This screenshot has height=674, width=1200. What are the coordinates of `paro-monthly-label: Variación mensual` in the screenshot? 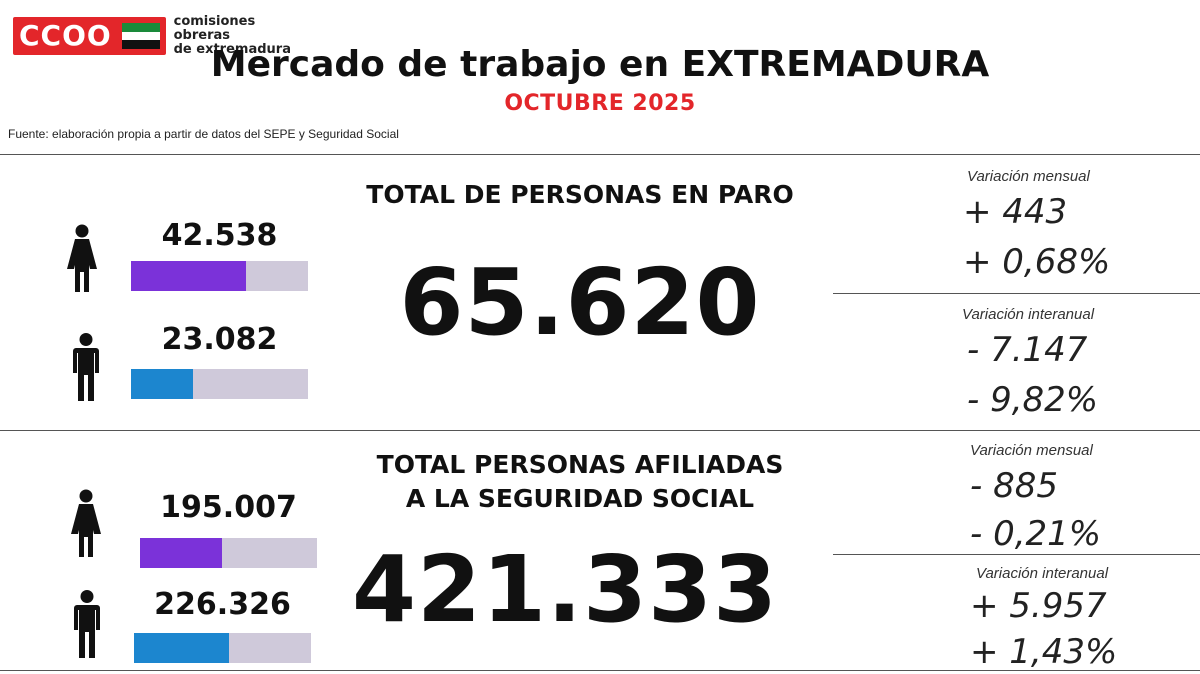 It's located at (1028, 176).